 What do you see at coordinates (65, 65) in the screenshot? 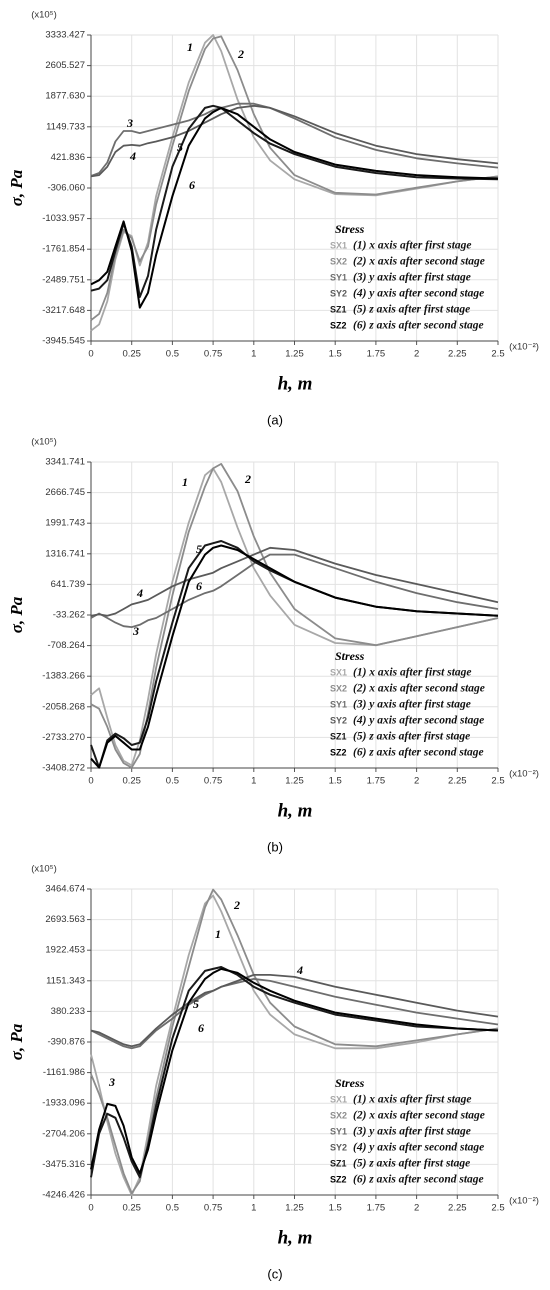
I see `y-tick-label: 2605.527` at bounding box center [65, 65].